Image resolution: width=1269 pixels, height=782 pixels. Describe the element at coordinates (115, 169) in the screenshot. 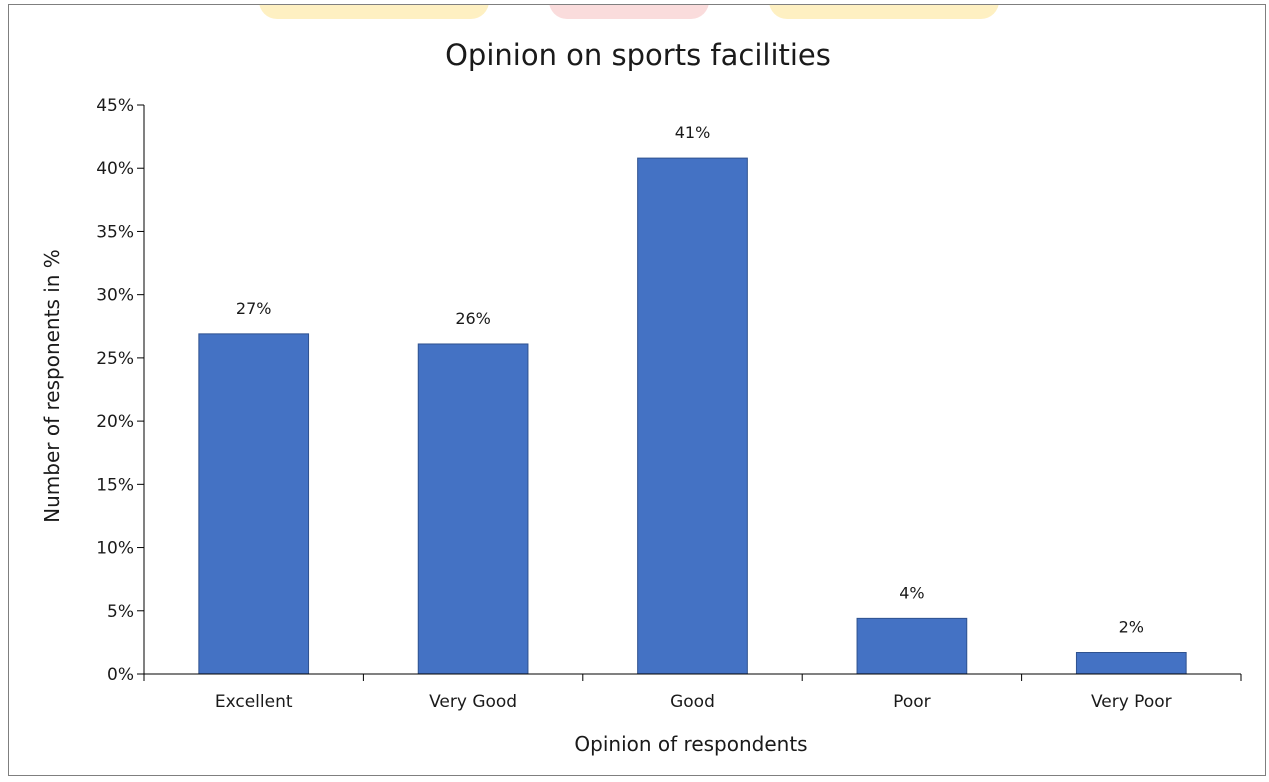

I see `y-tick-label: 40%` at that location.